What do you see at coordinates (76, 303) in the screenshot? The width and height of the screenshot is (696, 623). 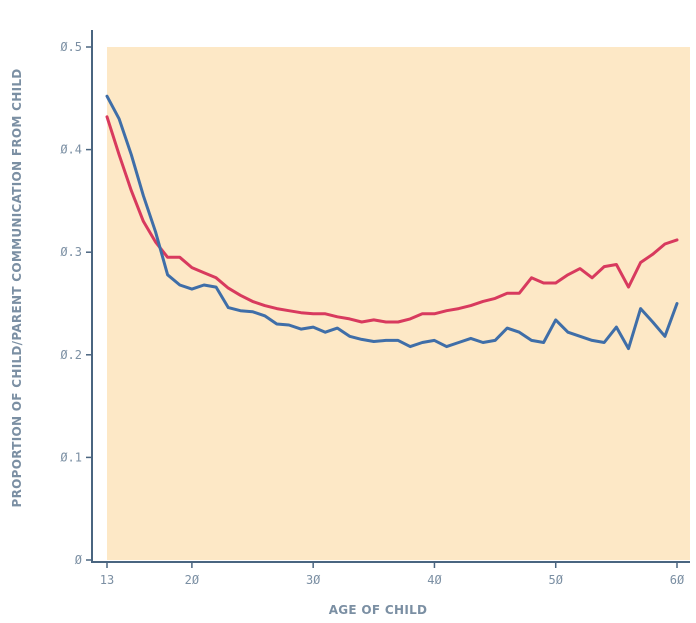 I see `y-axis-ticks: Ø Ø.1 Ø.2 Ø.3 Ø.4 Ø.5` at bounding box center [76, 303].